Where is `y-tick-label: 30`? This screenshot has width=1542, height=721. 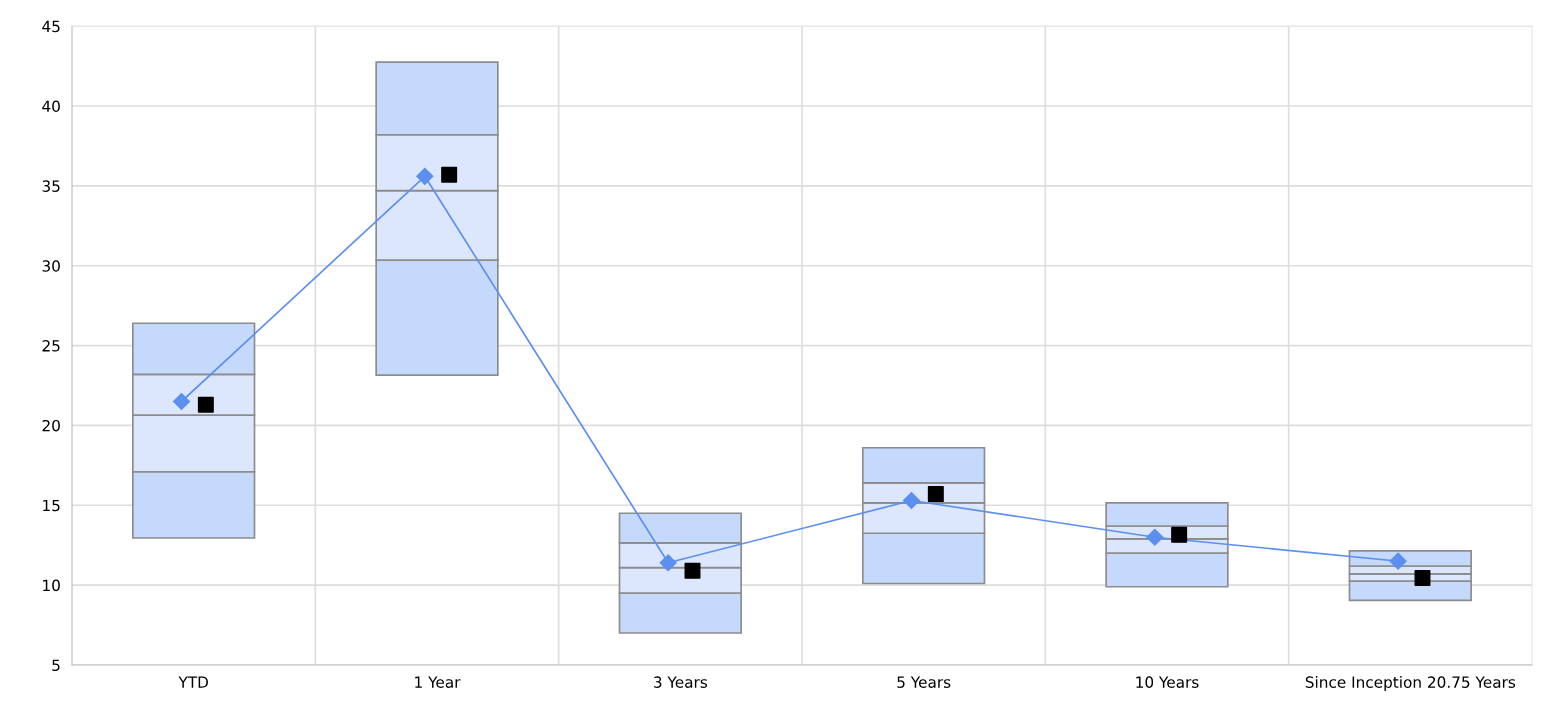
y-tick-label: 30 is located at coordinates (51, 266).